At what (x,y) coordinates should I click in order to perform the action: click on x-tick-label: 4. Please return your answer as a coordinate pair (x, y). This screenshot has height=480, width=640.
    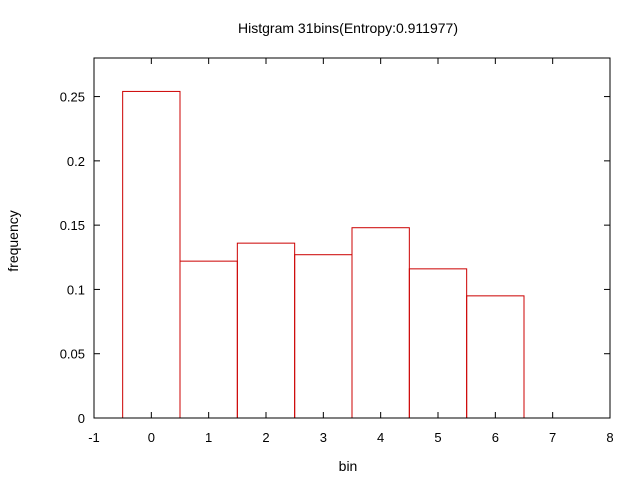
    Looking at the image, I should click on (380, 437).